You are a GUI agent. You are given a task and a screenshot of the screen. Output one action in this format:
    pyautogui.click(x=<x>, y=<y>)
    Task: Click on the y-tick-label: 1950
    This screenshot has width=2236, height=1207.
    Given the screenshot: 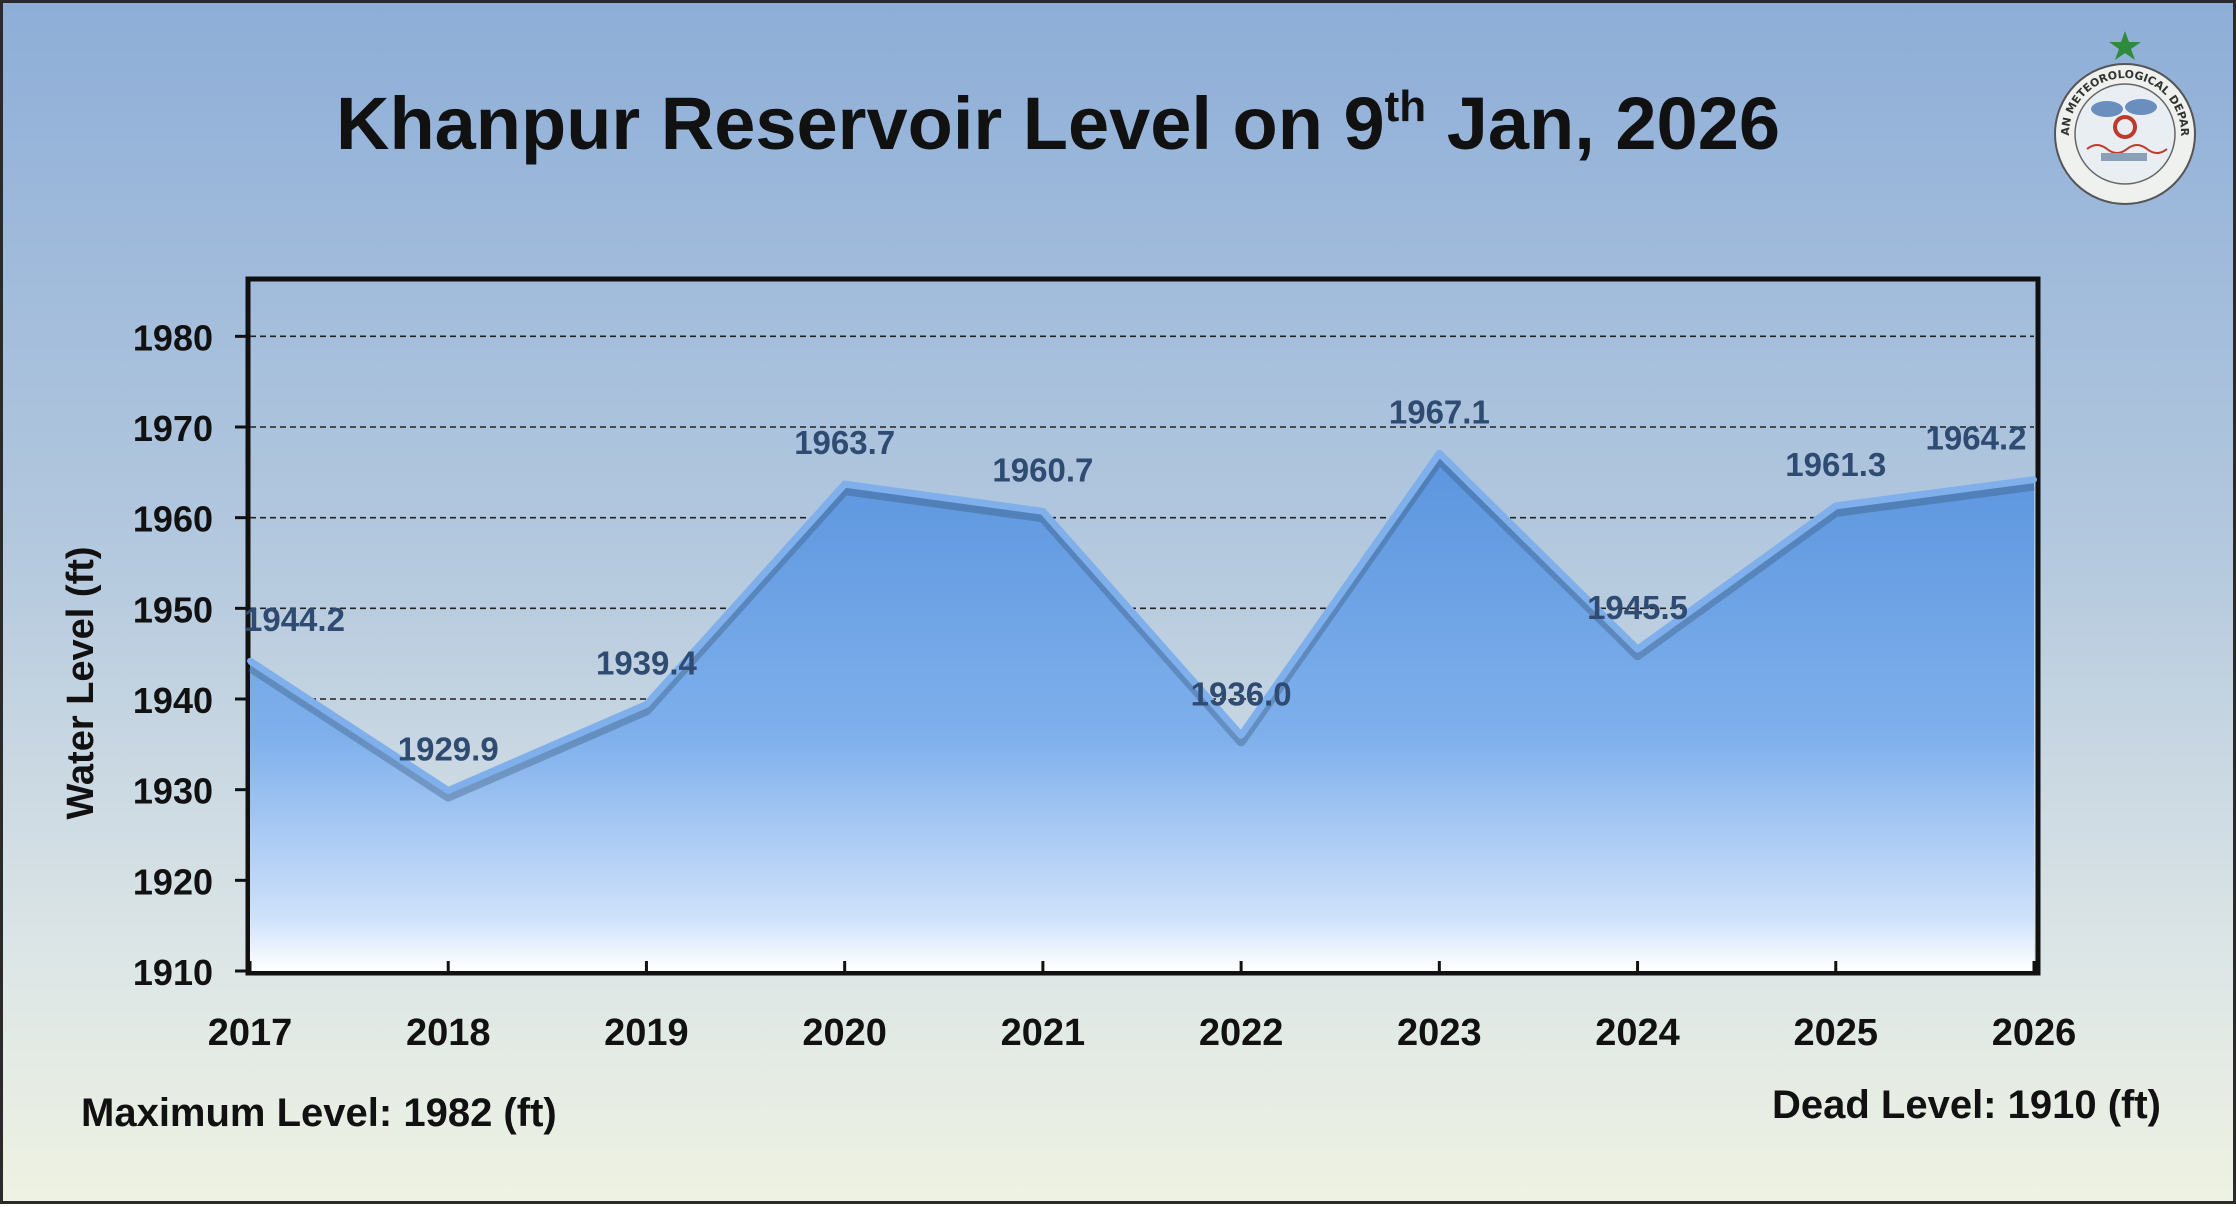 What is the action you would take?
    pyautogui.click(x=173, y=609)
    